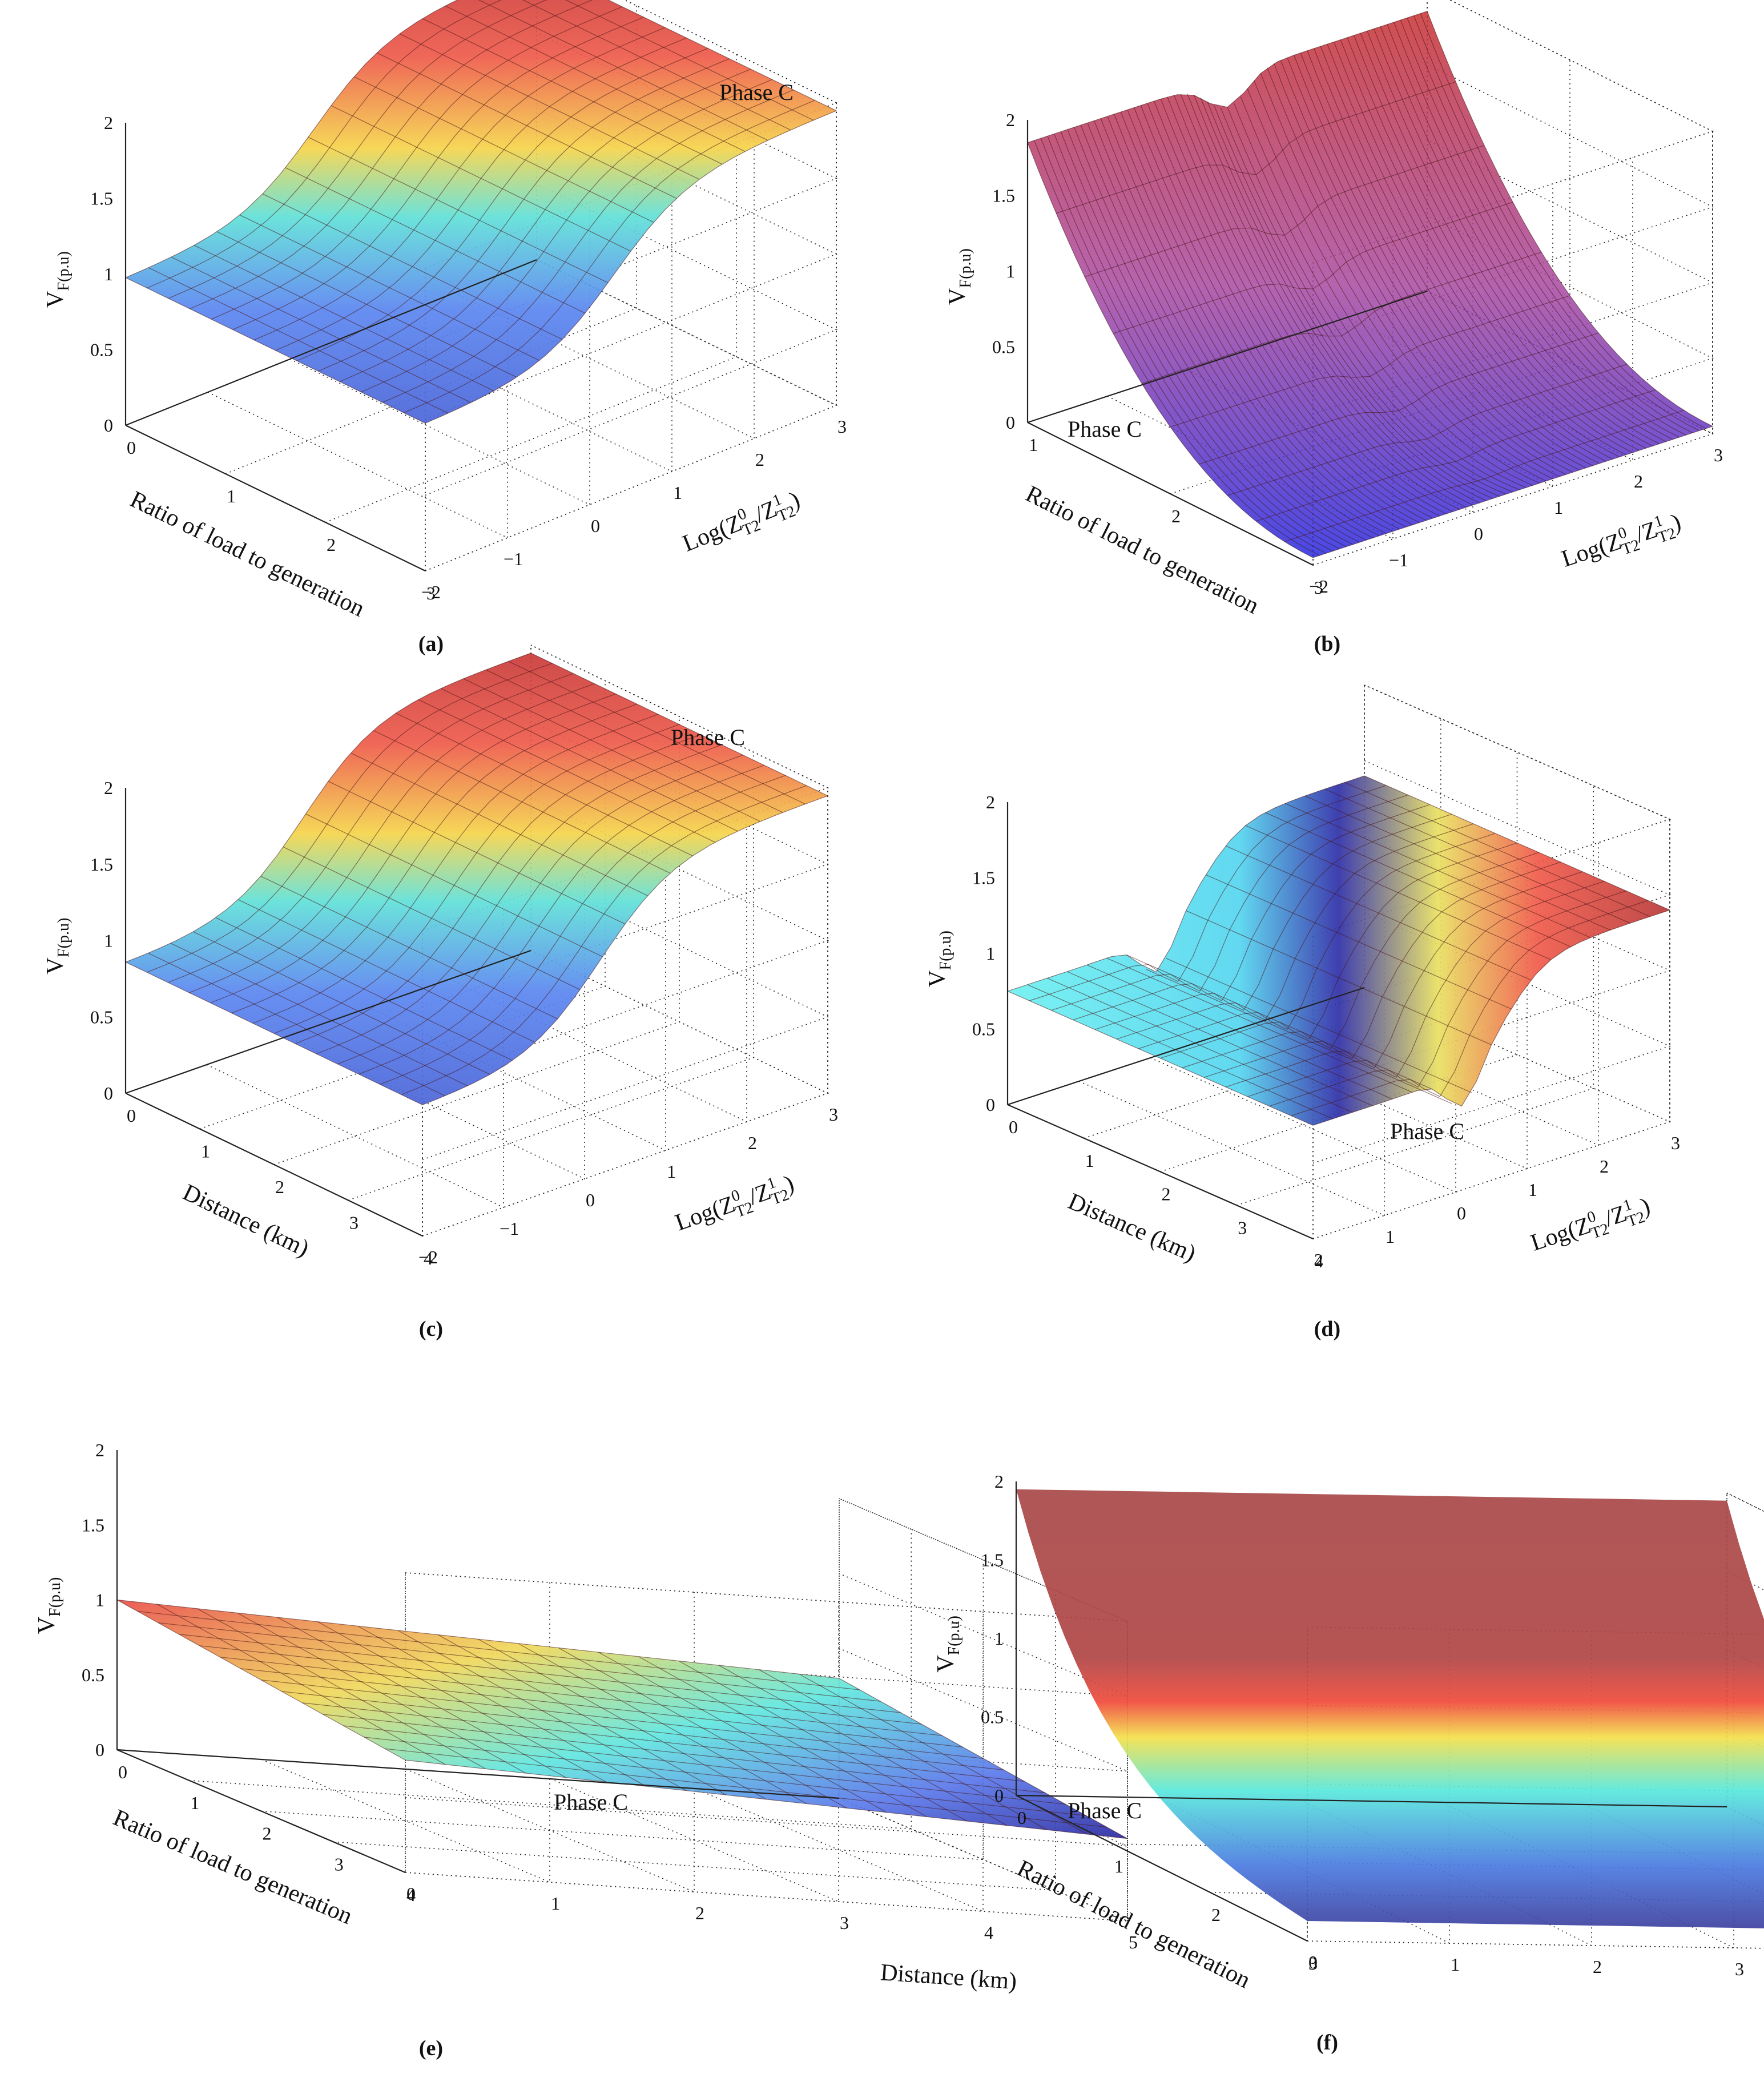 This screenshot has width=1764, height=2074. Describe the element at coordinates (1327, 644) in the screenshot. I see `panel-label: (b)` at that location.